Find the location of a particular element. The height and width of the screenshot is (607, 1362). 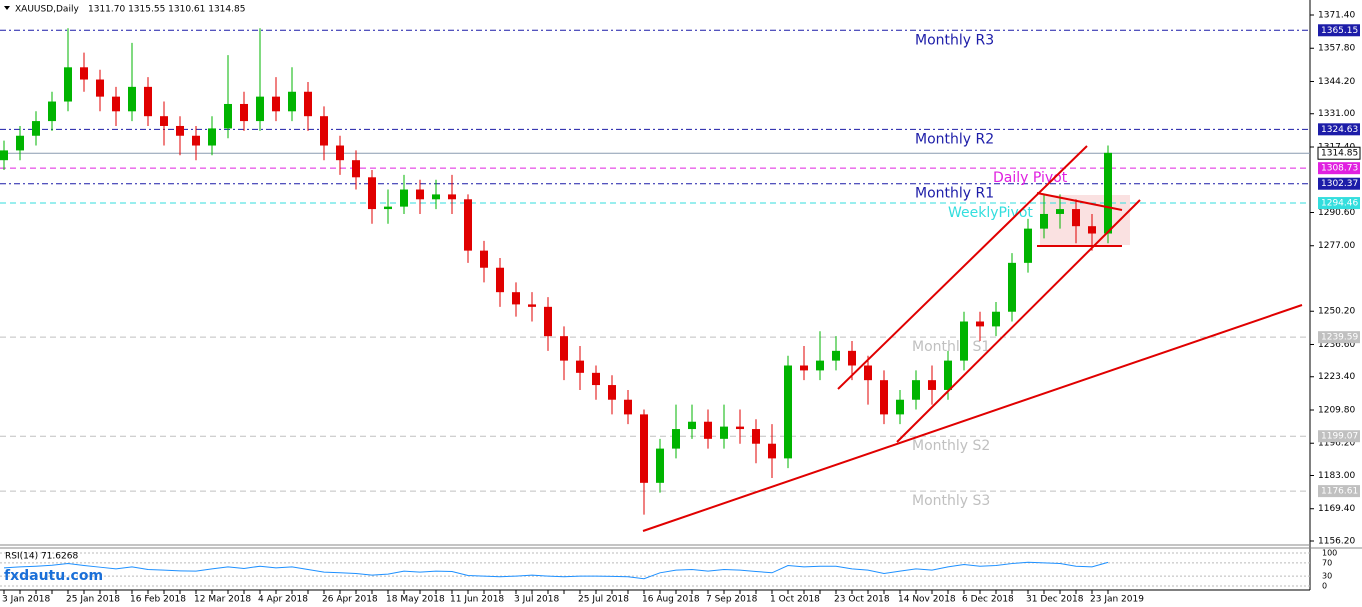

x-tick-label: 1 Oct 2018 is located at coordinates (795, 600).